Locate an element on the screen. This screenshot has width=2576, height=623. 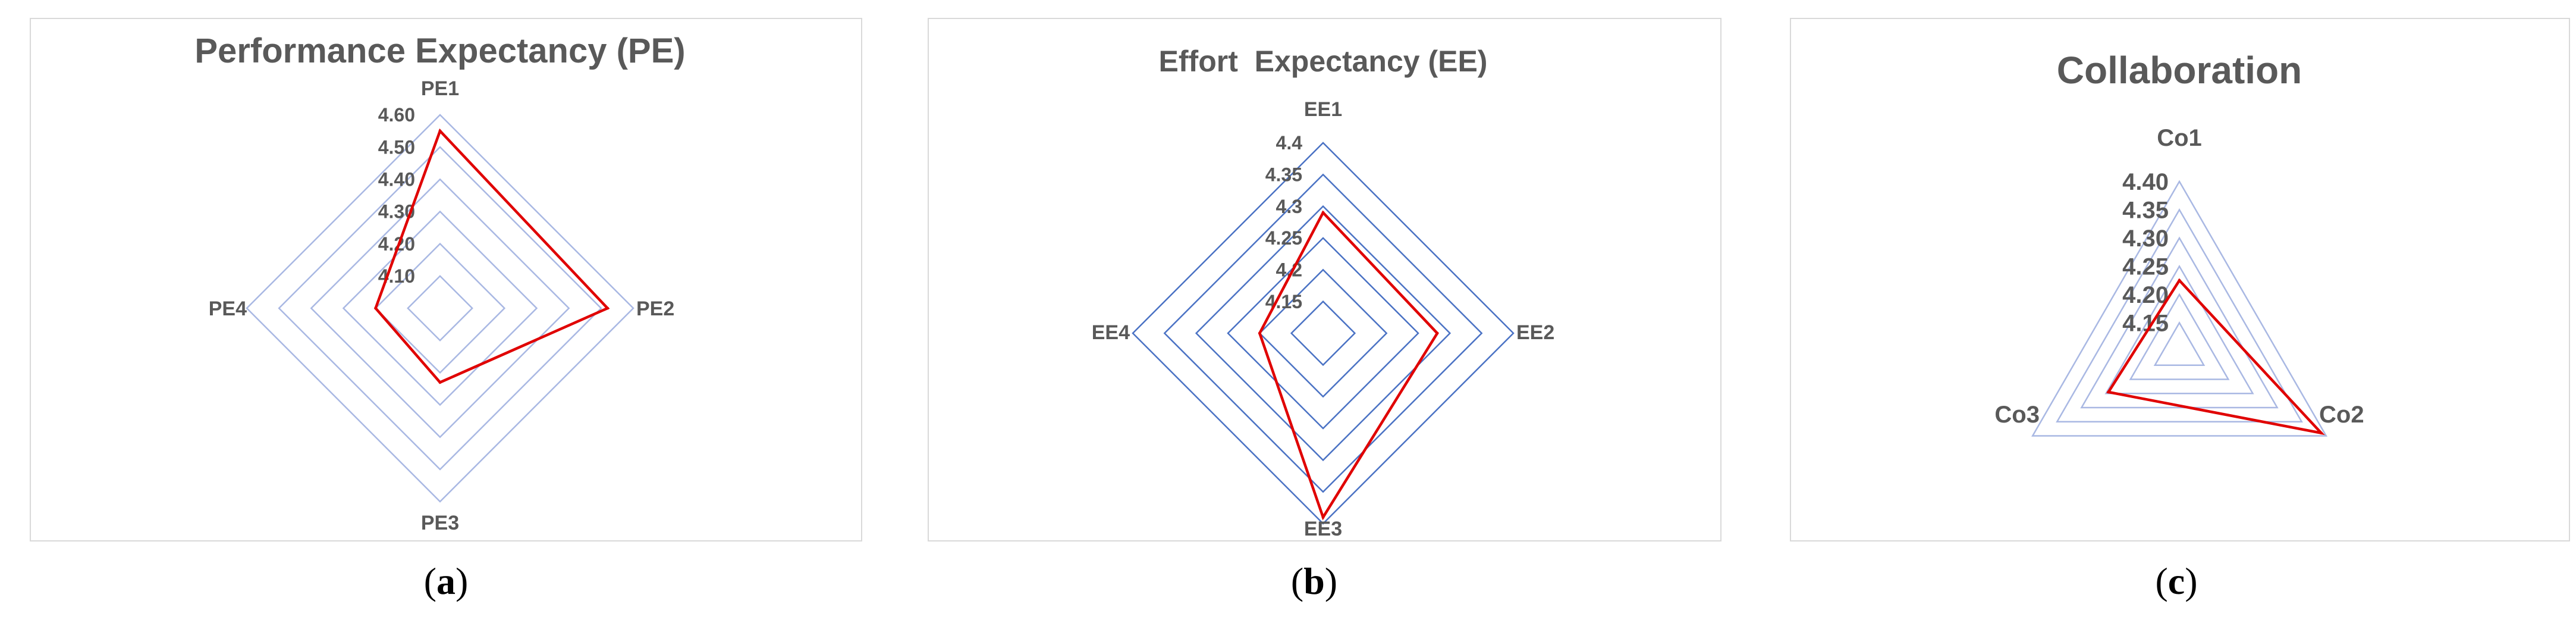
radar-tick-label: 4.15 is located at coordinates (1283, 301).